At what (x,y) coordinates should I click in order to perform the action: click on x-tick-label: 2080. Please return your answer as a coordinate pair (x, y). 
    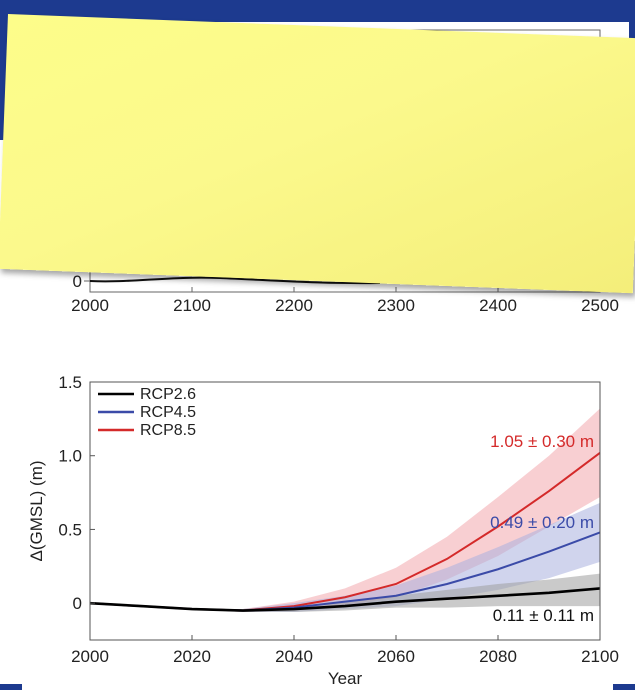
    Looking at the image, I should click on (498, 656).